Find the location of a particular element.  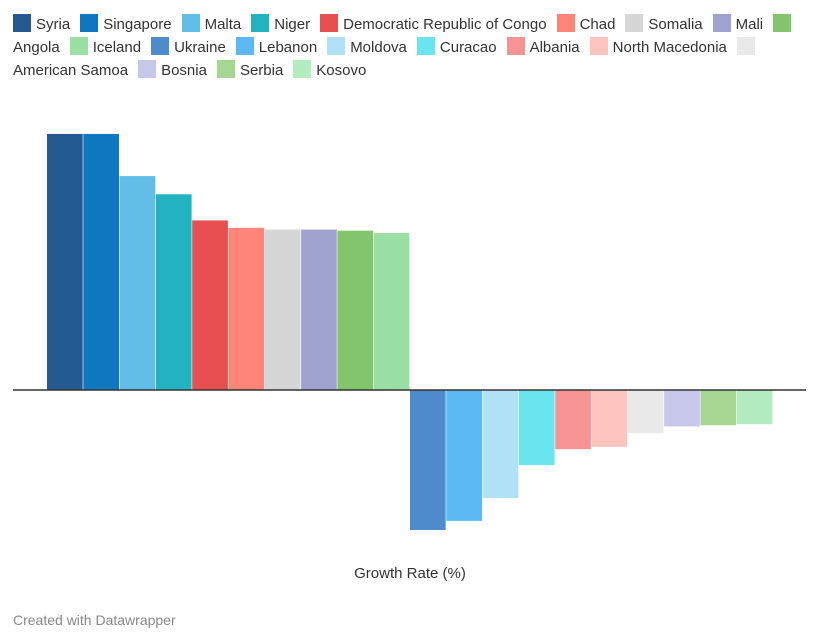

legend-label: Lebanon is located at coordinates (288, 47).